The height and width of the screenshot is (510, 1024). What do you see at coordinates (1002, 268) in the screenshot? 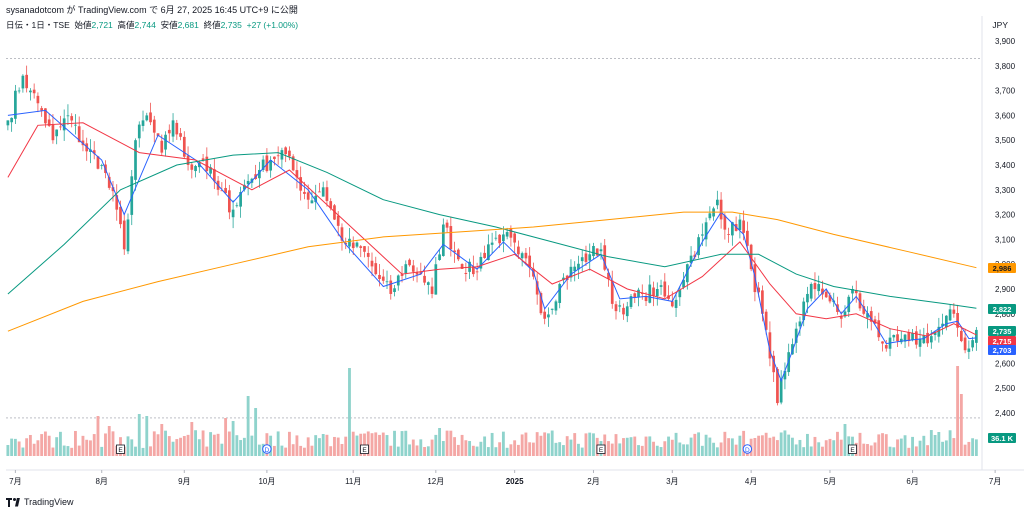
I see `price-badge-label: 2,986` at bounding box center [1002, 268].